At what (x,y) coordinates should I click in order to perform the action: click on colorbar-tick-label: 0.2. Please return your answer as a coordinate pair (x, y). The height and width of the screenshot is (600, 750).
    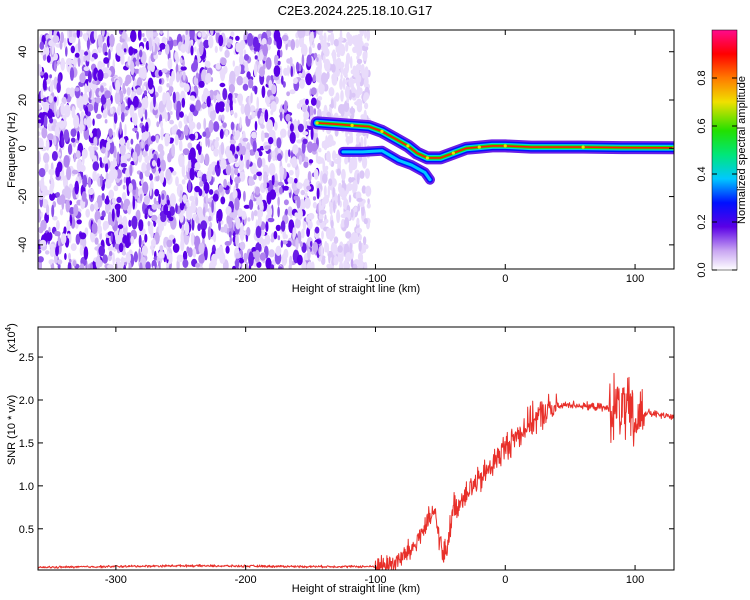
    Looking at the image, I should click on (702, 221).